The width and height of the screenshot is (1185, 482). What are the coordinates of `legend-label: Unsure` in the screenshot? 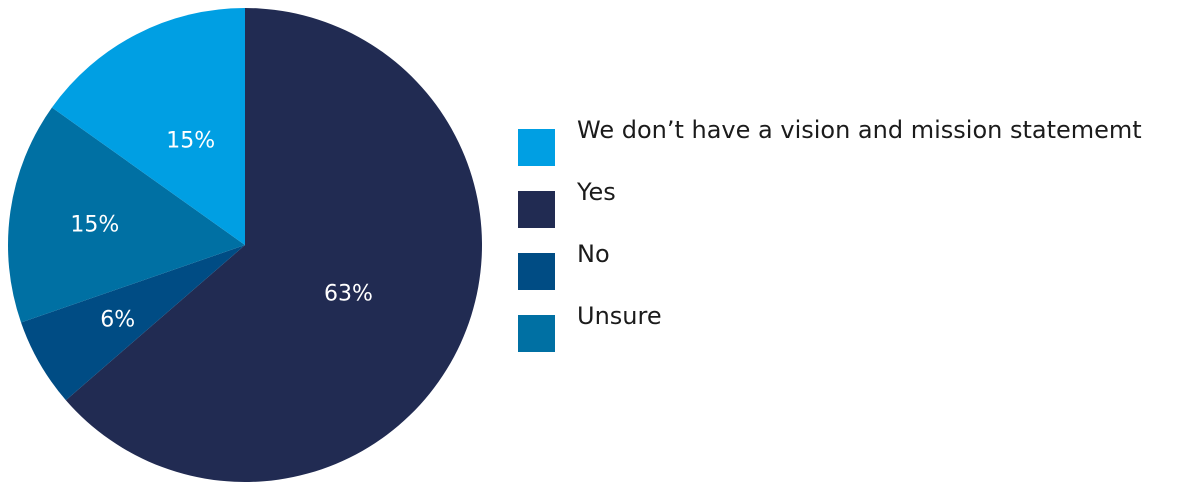 It's located at (619, 316).